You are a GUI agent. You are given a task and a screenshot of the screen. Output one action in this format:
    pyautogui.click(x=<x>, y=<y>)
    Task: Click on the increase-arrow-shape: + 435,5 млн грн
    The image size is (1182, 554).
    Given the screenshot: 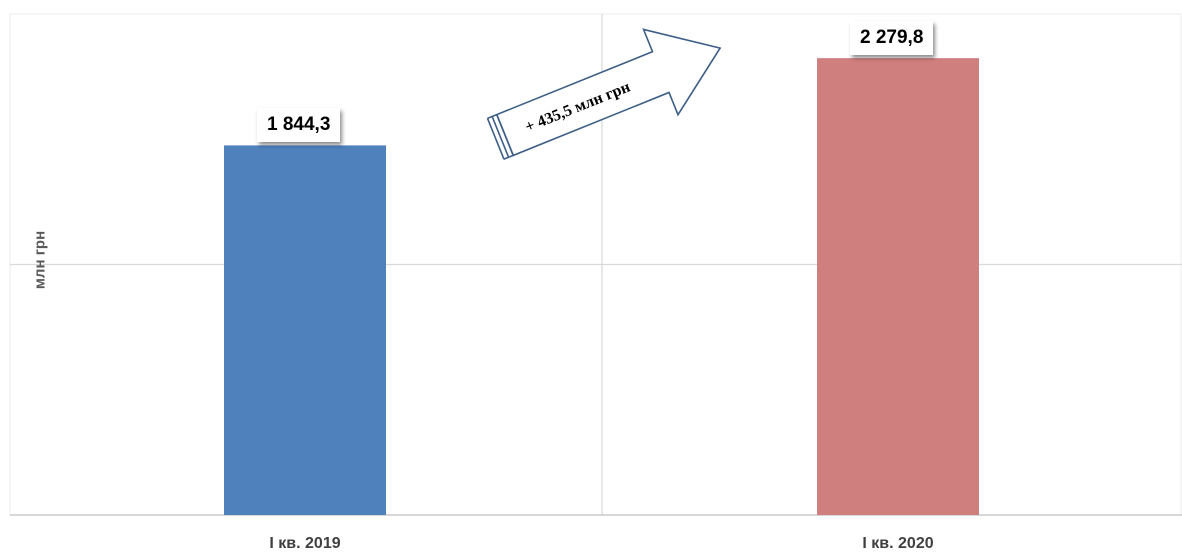 What is the action you would take?
    pyautogui.click(x=604, y=94)
    